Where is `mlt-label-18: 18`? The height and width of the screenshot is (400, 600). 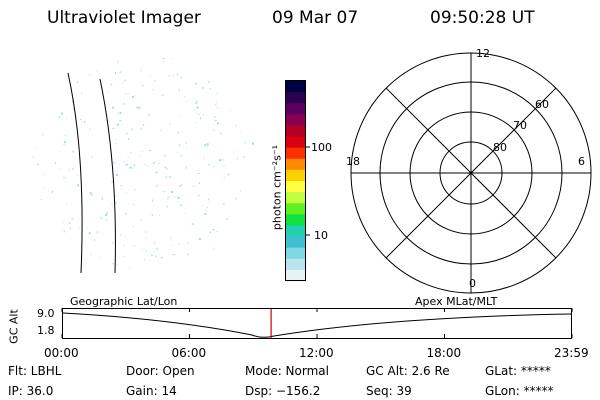
mlt-label-18: 18 is located at coordinates (353, 161).